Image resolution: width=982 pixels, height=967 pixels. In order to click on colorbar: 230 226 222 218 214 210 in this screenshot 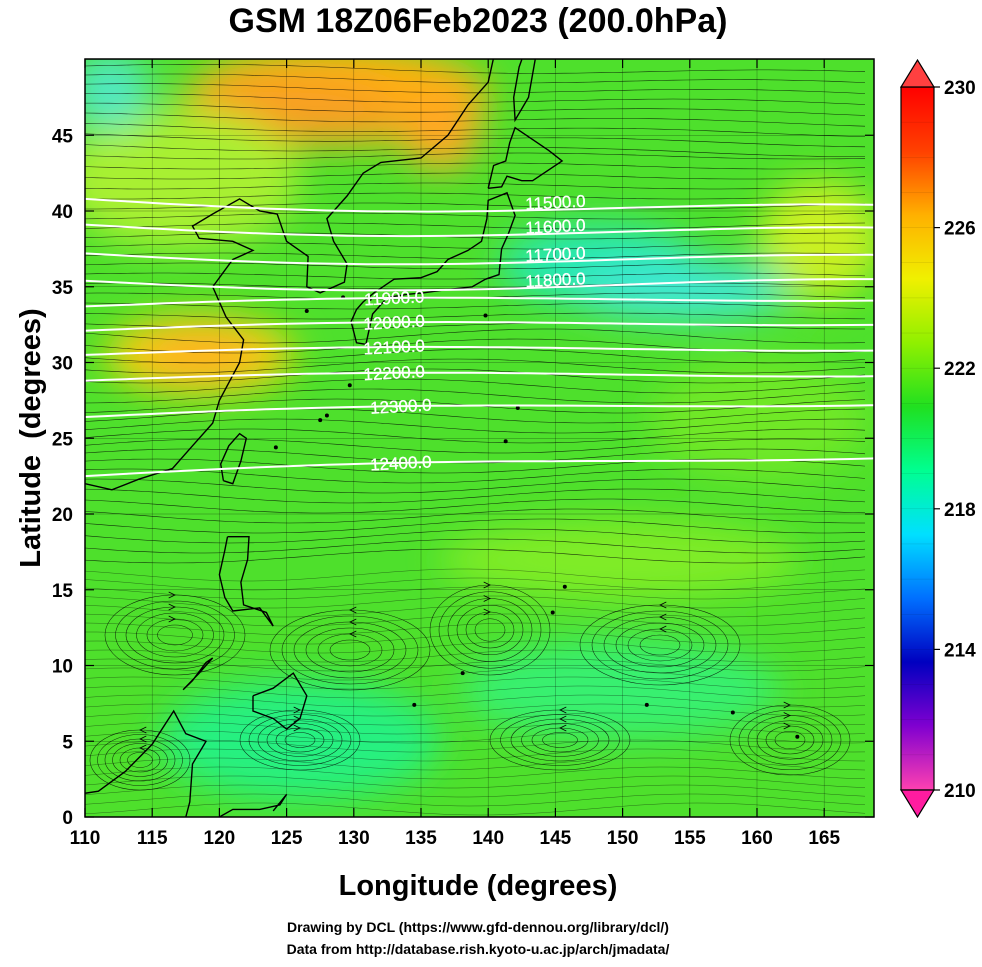, I will do `click(937, 438)`.